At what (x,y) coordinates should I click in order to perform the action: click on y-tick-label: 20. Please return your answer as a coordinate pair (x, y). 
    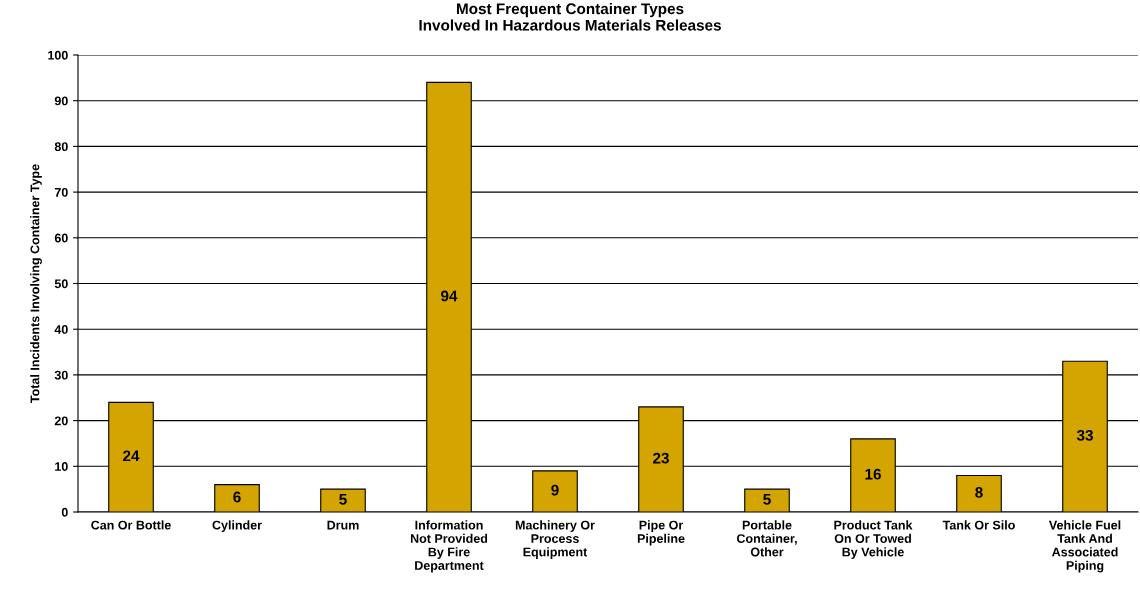
    Looking at the image, I should click on (61, 421).